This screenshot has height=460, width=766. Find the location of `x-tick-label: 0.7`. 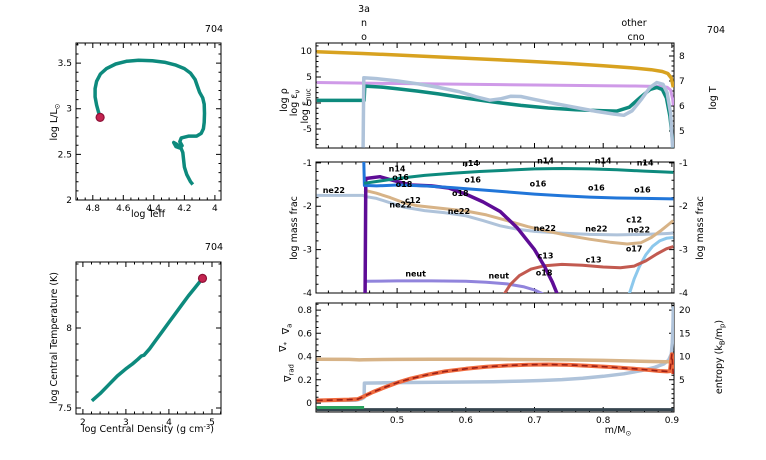

x-tick-label: 0.7 is located at coordinates (534, 421).